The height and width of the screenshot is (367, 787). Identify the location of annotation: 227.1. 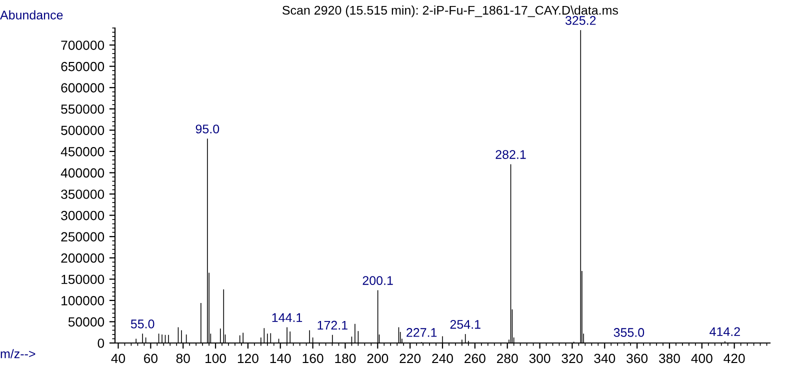
(421, 332).